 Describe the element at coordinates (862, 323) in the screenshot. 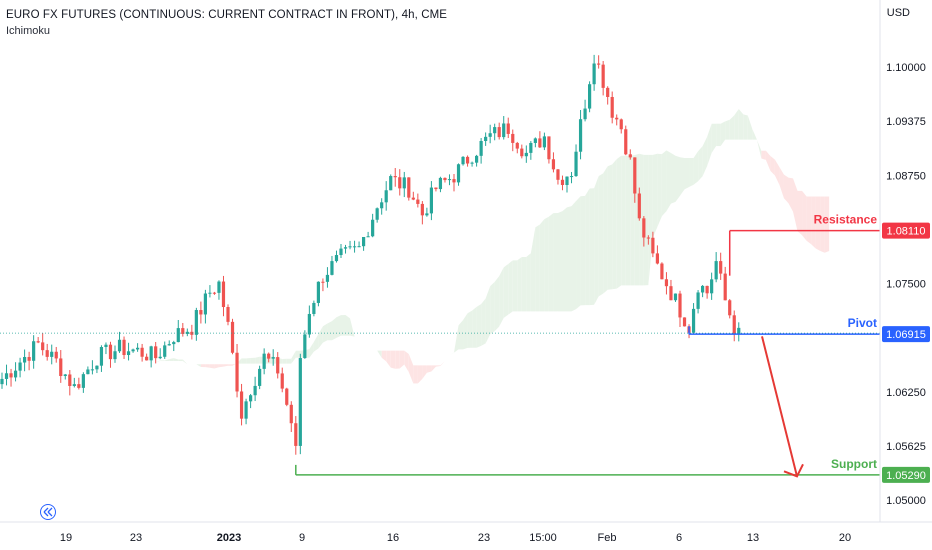

I see `level-label-pivot: Pivot` at that location.